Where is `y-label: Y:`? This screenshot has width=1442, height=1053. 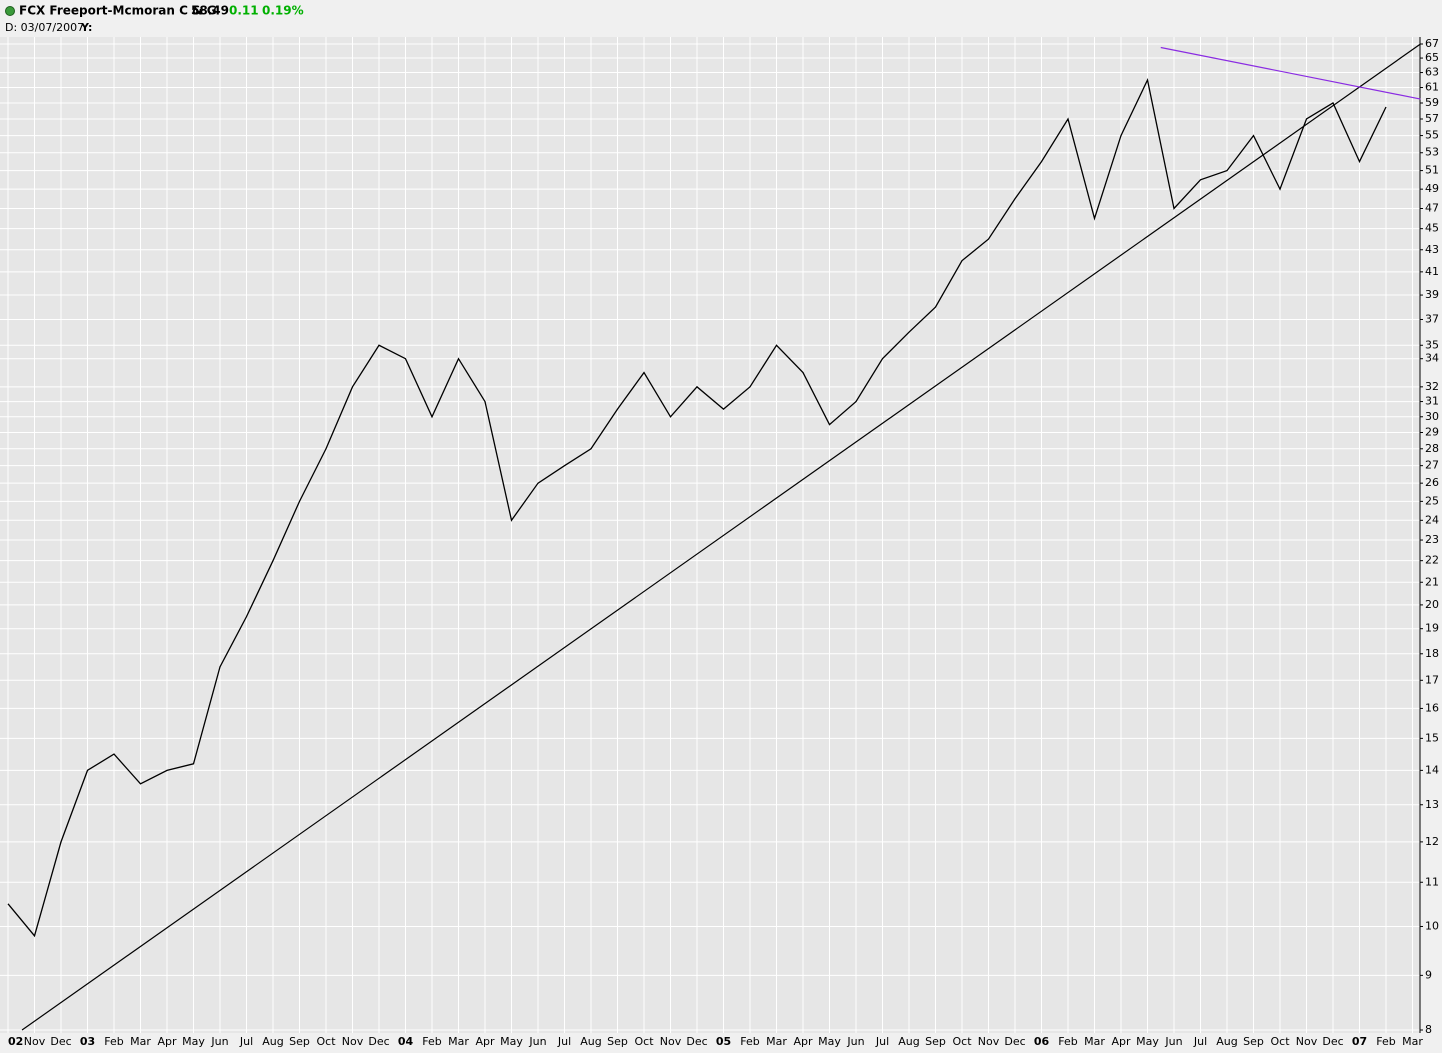 y-label: Y: is located at coordinates (86, 27).